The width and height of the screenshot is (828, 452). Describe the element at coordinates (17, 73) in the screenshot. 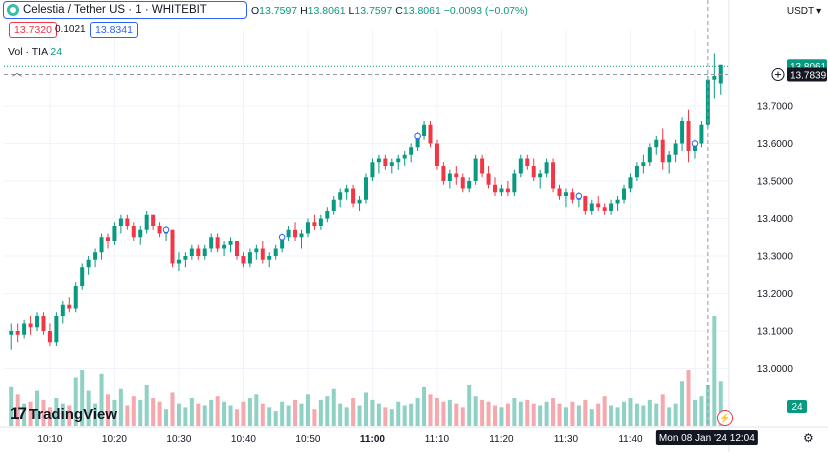

I see `collapse-legend-icon: ︿` at that location.